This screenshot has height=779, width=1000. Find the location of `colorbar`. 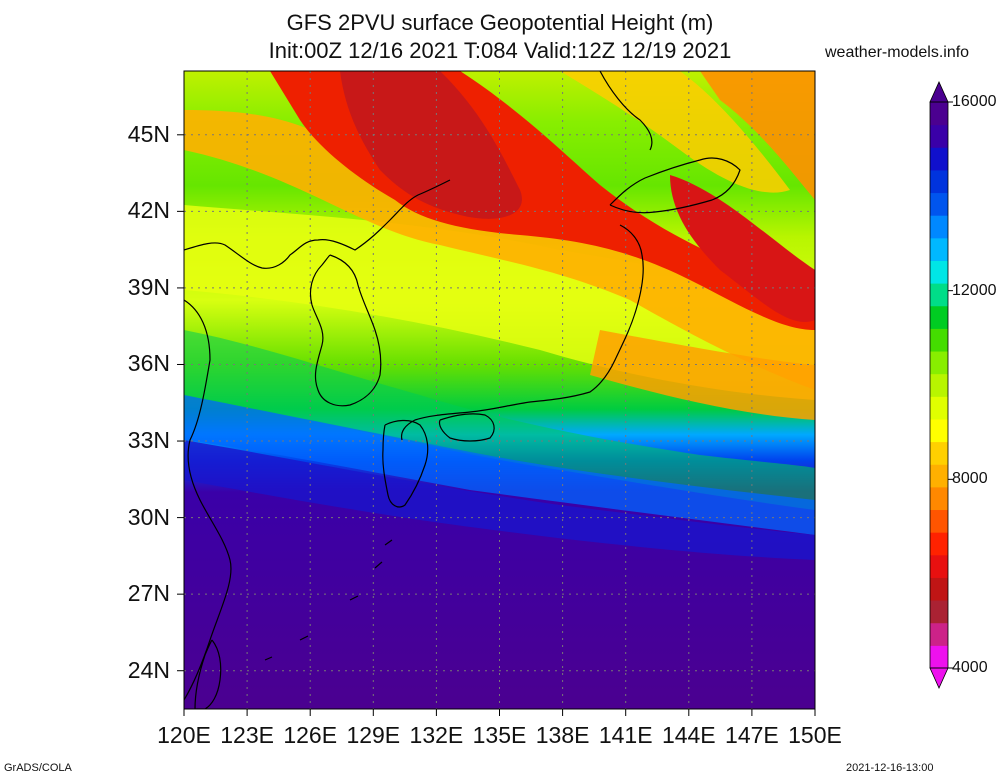

colorbar is located at coordinates (941, 385).